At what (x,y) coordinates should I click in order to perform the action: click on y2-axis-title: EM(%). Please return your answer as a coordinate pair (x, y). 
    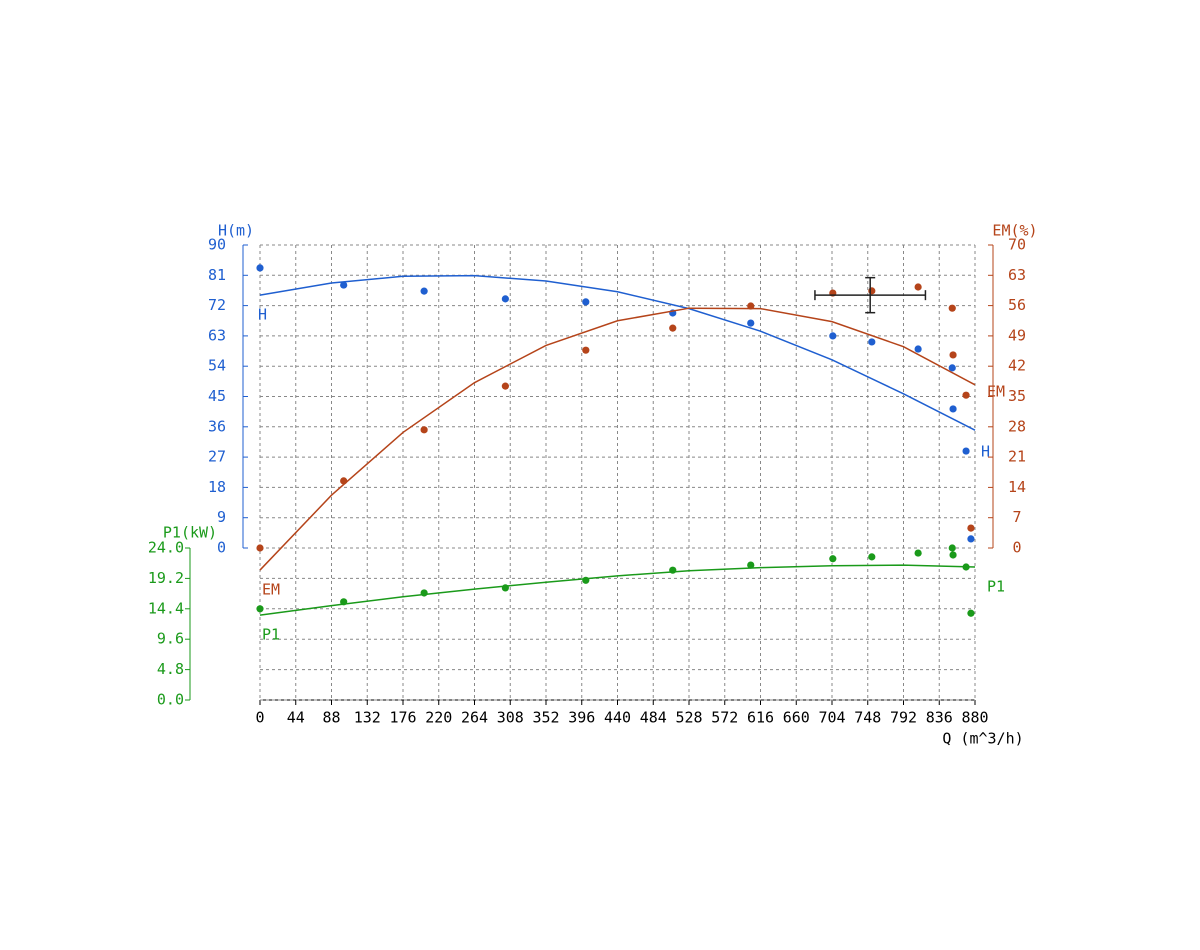
    Looking at the image, I should click on (1014, 231).